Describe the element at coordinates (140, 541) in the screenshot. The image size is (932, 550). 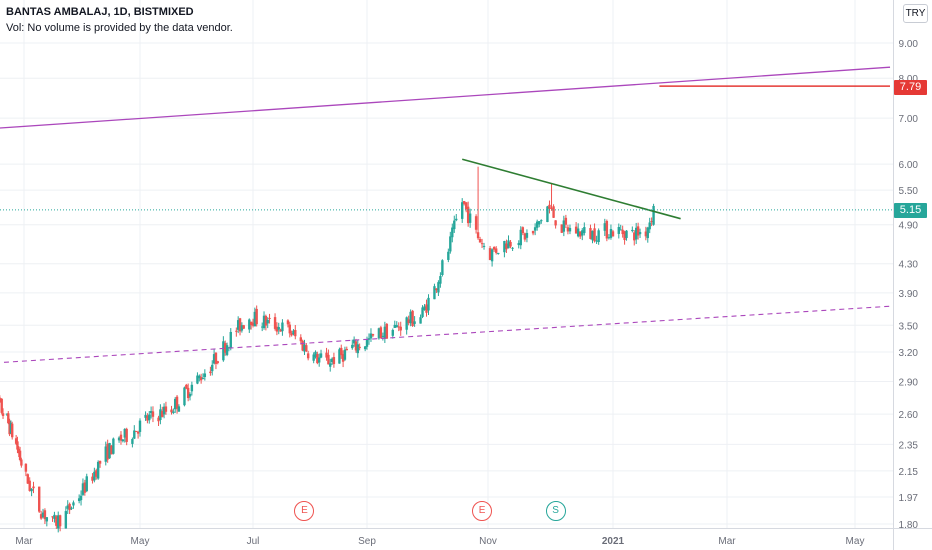
I see `x-tick-label: May` at that location.